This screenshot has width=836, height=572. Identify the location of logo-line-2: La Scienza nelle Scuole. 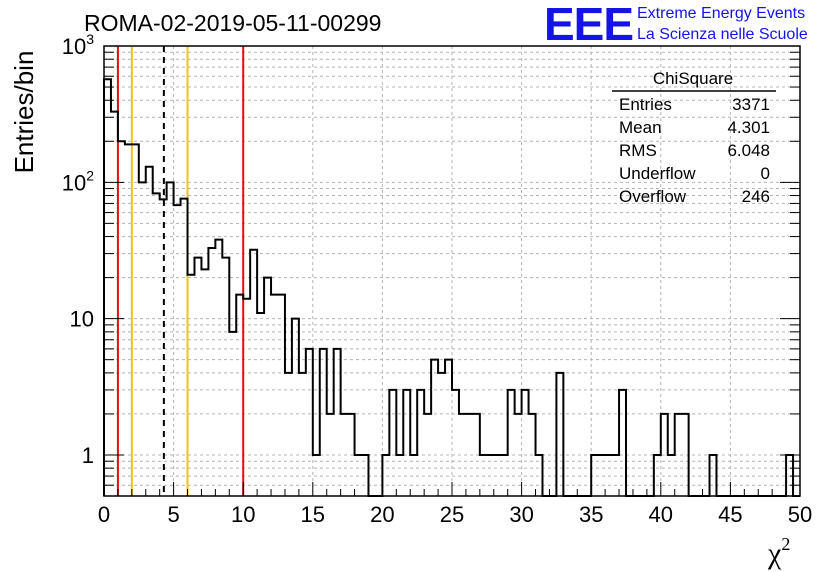
(722, 34).